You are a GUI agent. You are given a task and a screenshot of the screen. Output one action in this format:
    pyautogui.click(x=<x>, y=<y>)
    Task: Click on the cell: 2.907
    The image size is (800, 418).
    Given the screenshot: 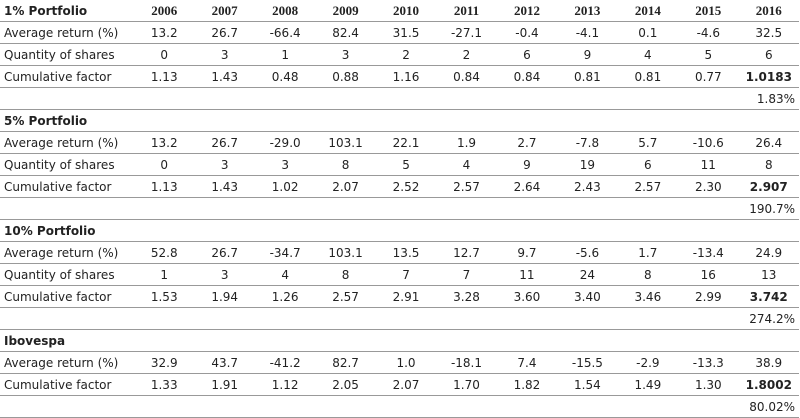 What is the action you would take?
    pyautogui.click(x=768, y=186)
    